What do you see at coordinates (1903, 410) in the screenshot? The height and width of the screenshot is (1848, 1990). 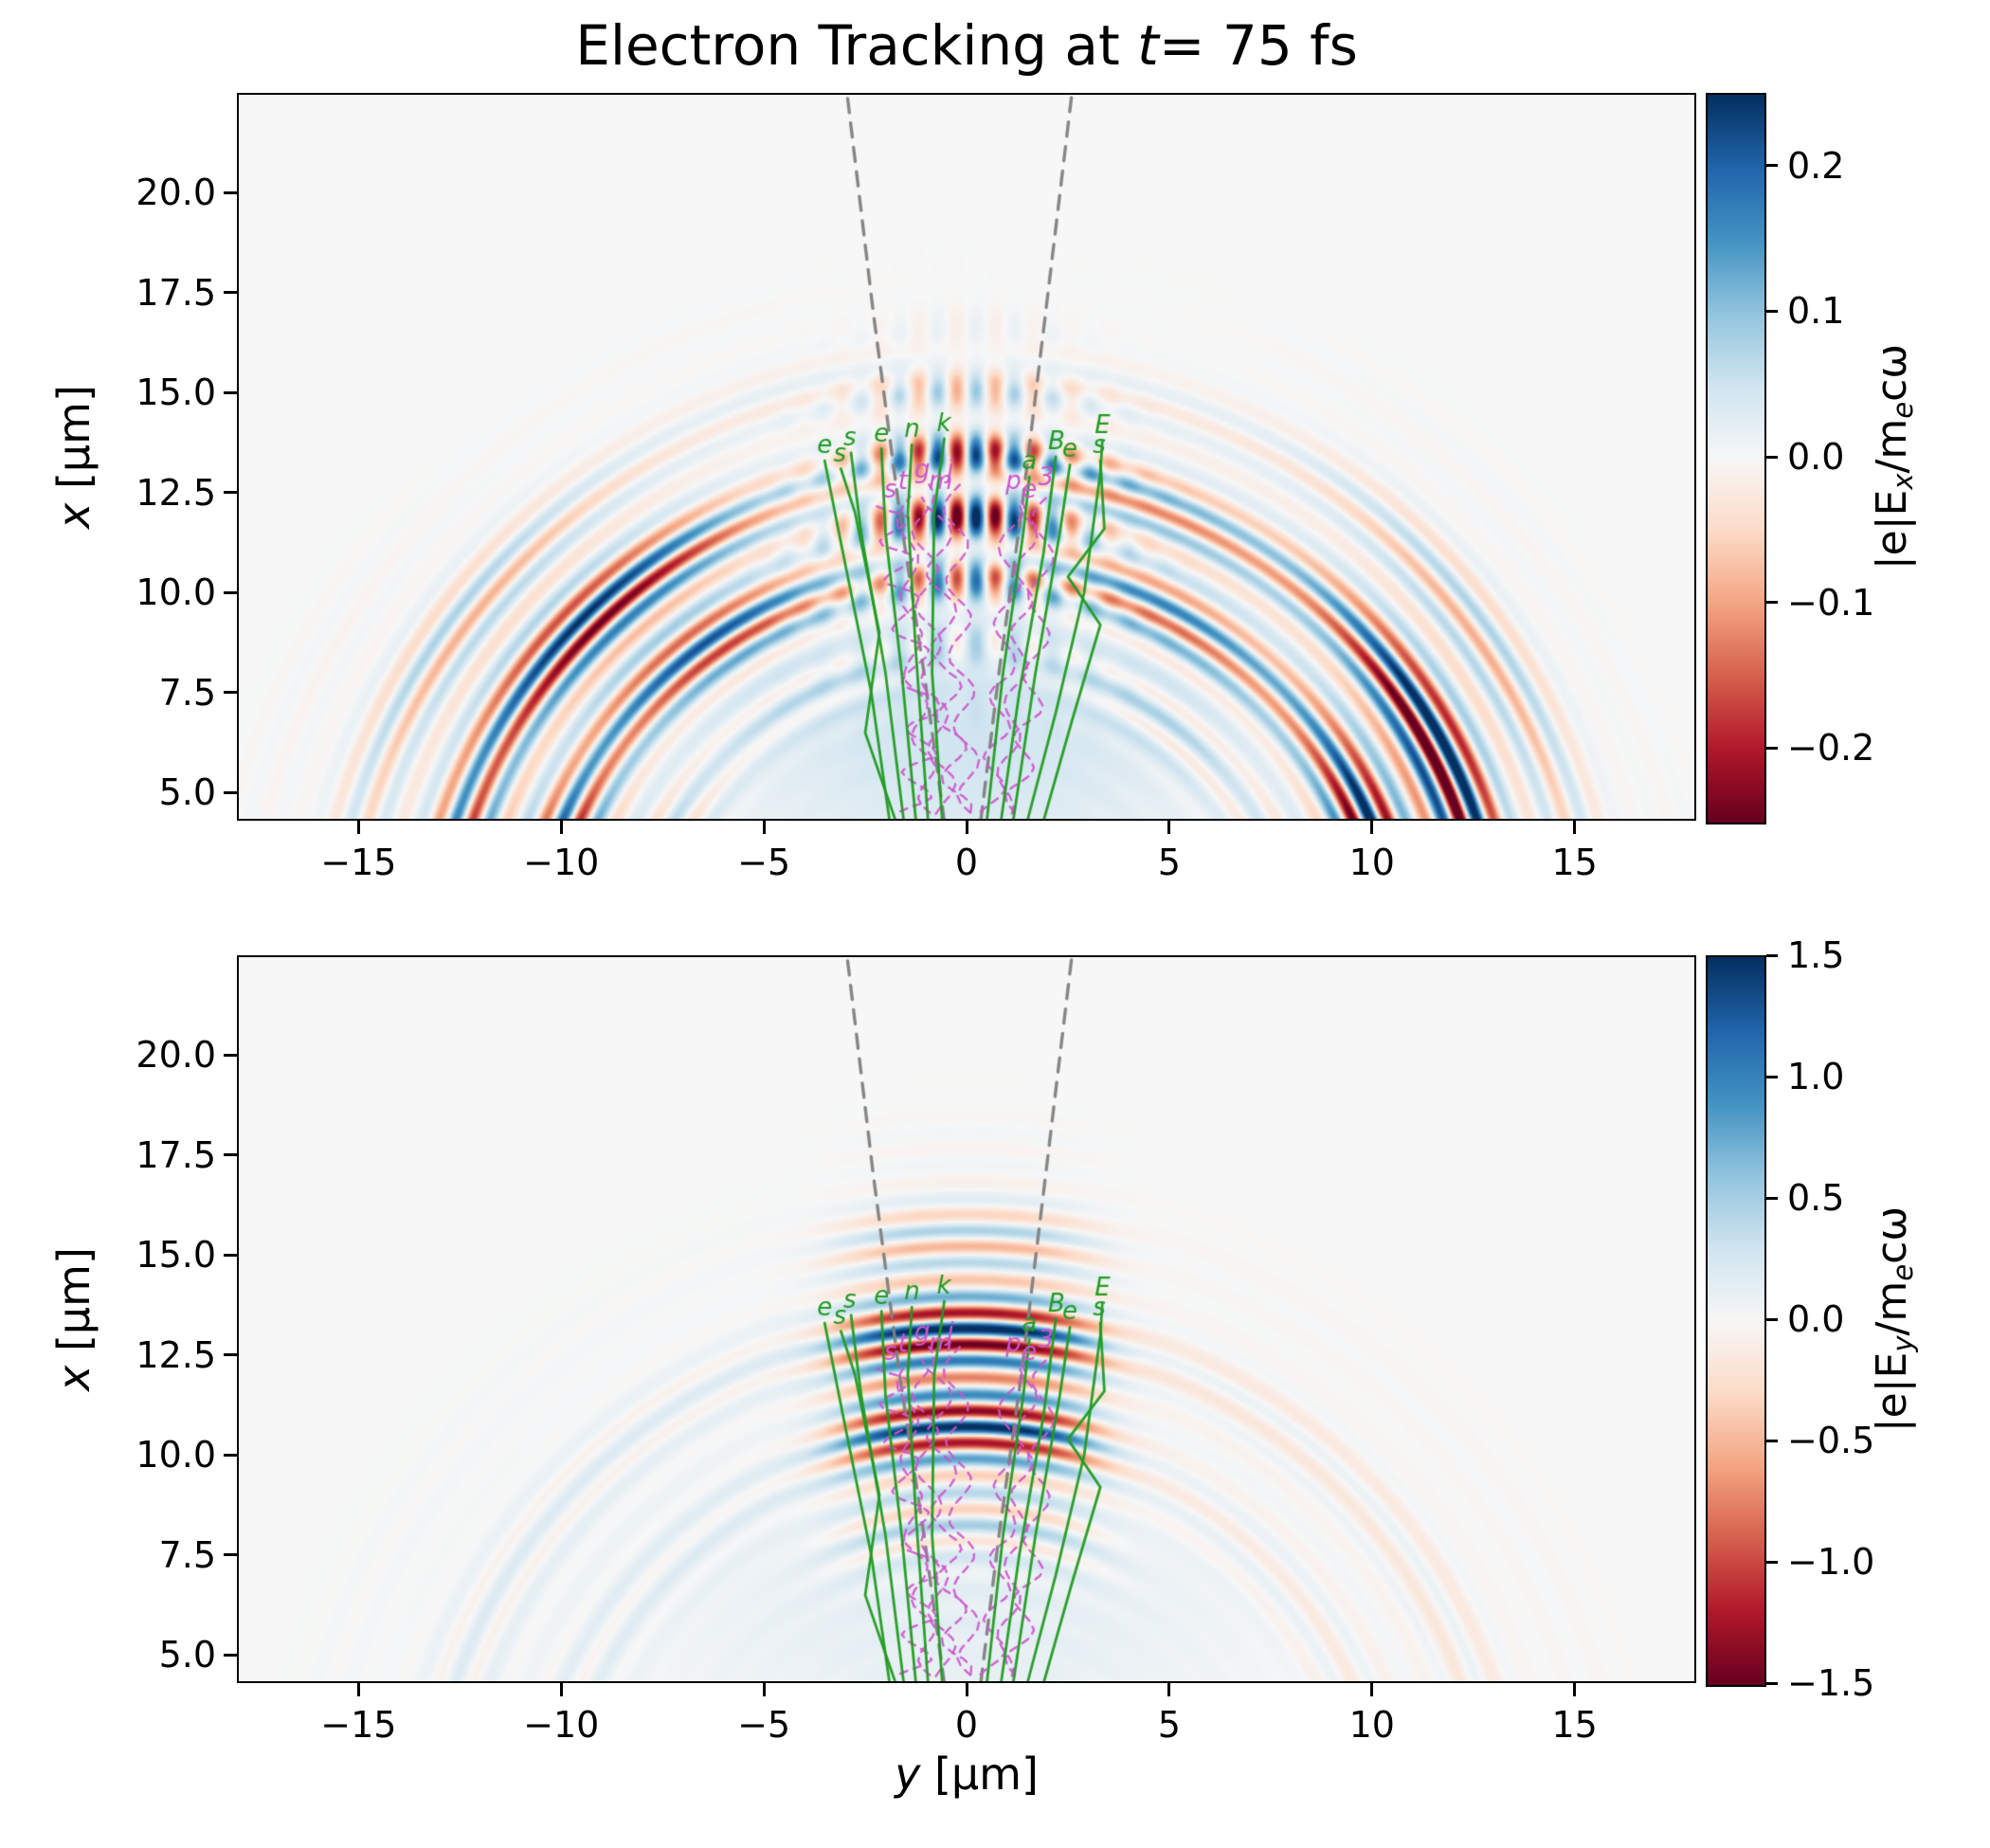 I see `ex-cbar-label-sub2: e` at bounding box center [1903, 410].